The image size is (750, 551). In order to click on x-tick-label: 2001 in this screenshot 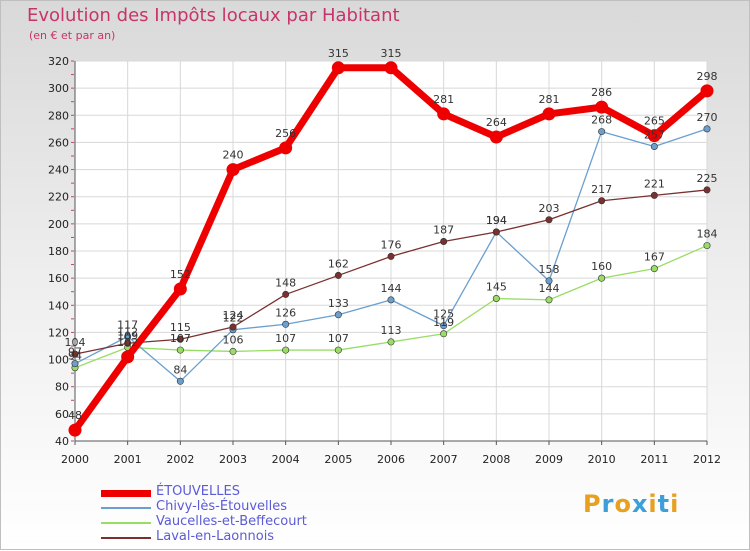, I will do `click(128, 459)`.